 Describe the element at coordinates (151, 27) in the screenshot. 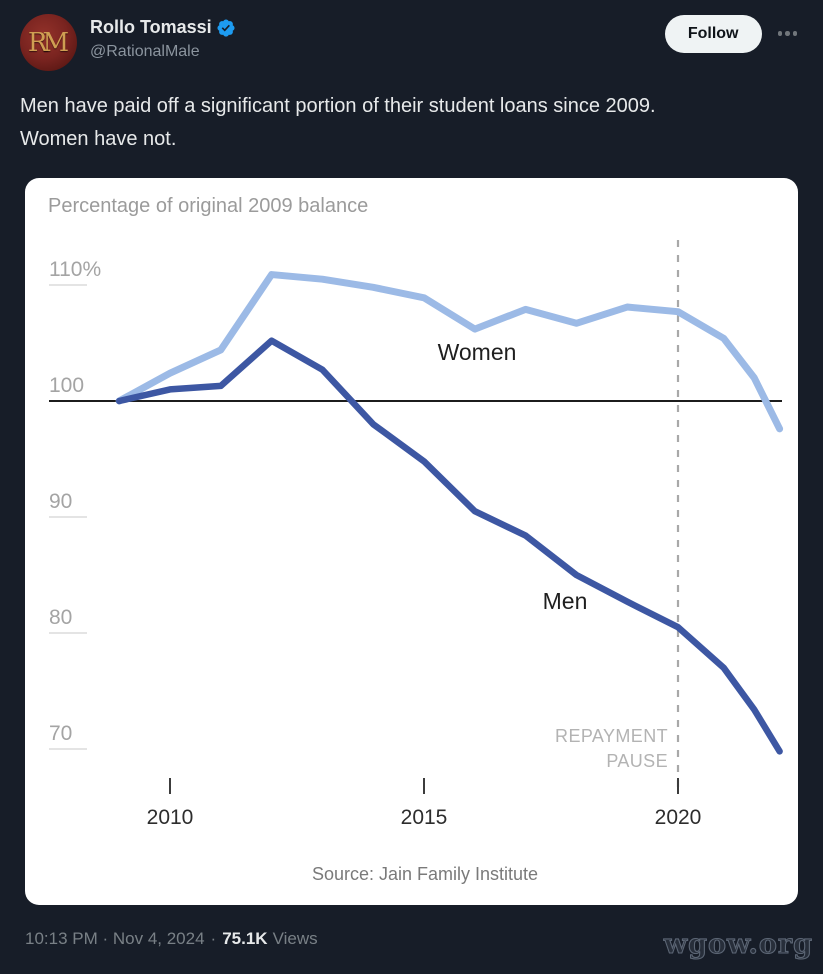

I see `display-name: Rollo Tomassi` at that location.